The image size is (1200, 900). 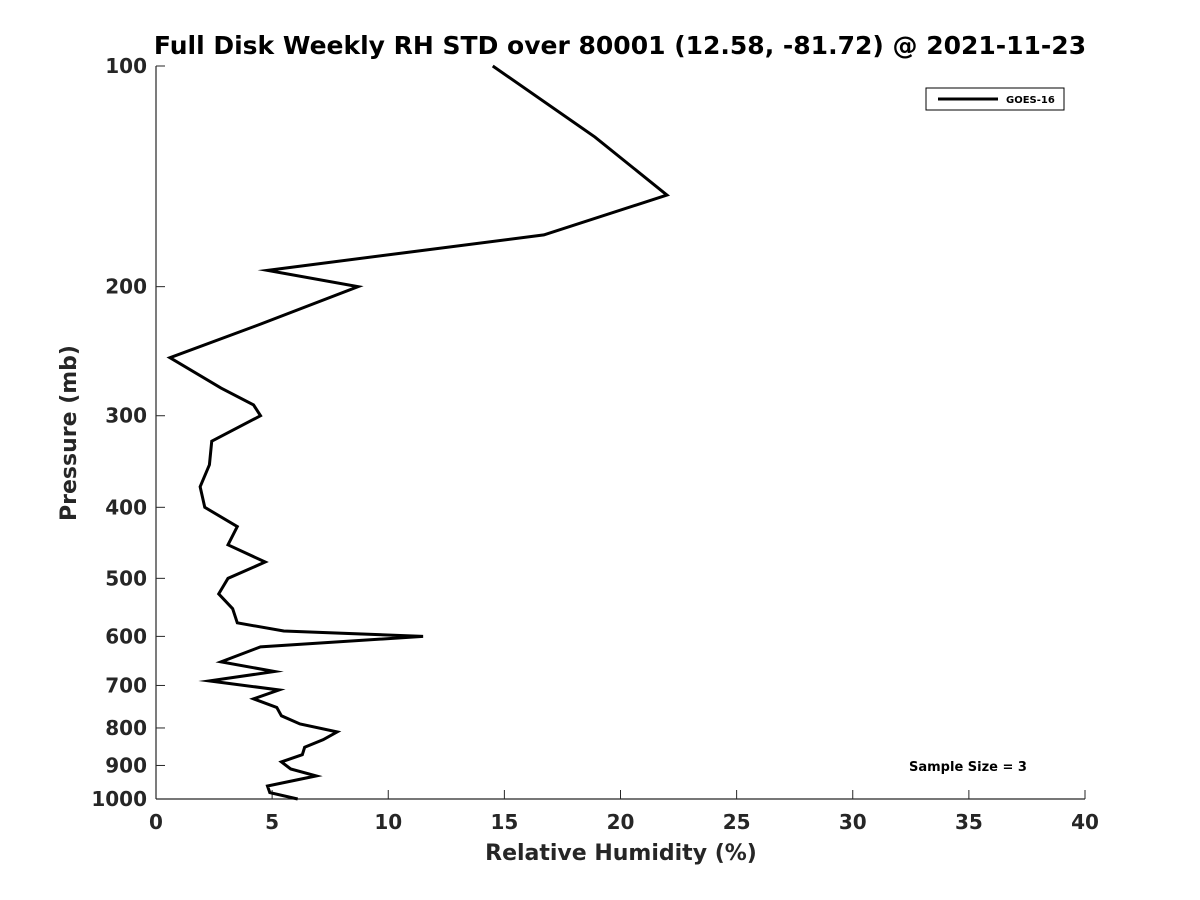 I want to click on y-tick-label: 200, so click(x=126, y=287).